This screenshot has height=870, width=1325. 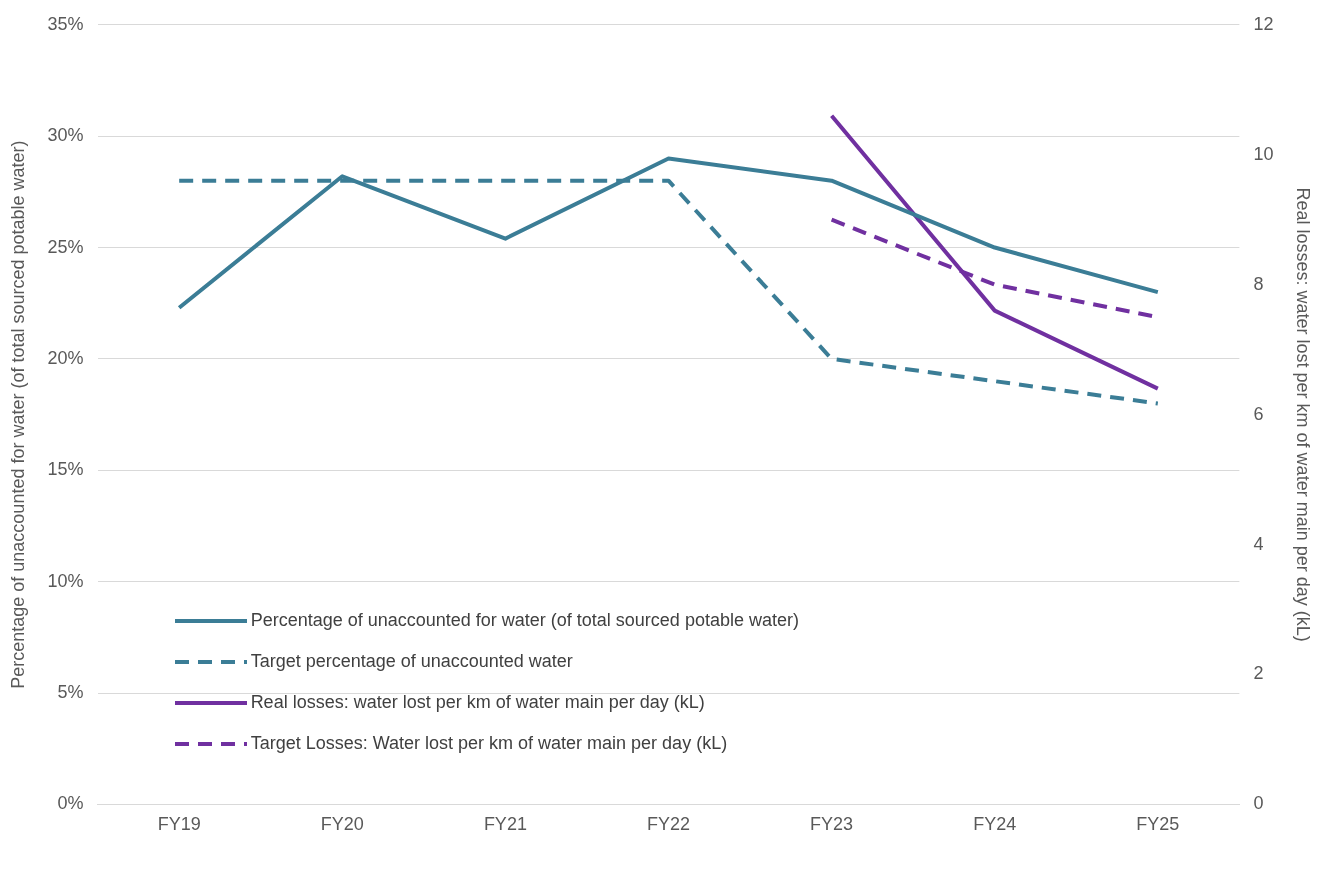 I want to click on legend-label: Target percentage of unaccounted water, so click(x=411, y=662).